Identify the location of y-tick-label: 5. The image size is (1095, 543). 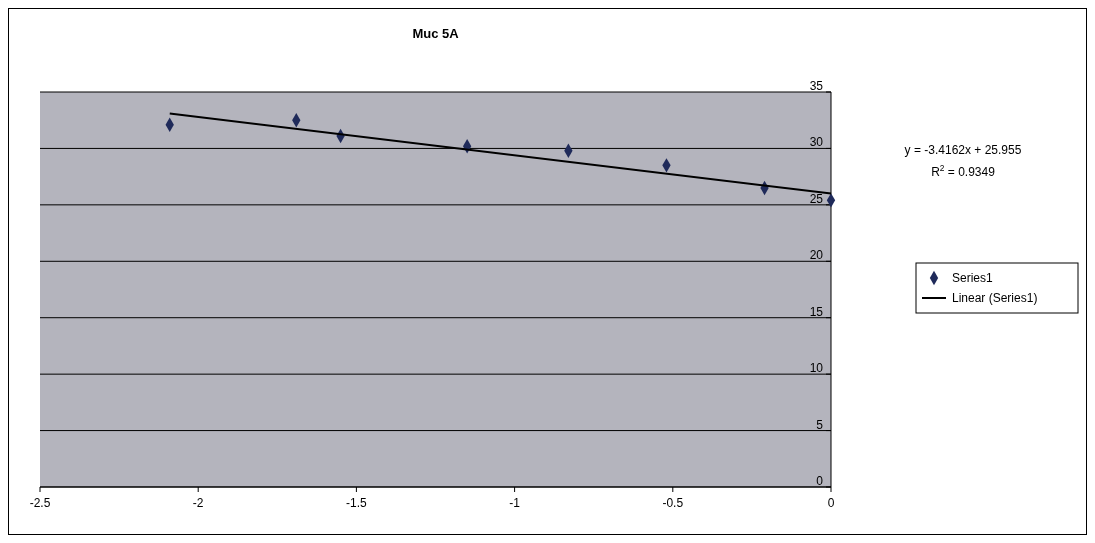
(820, 424).